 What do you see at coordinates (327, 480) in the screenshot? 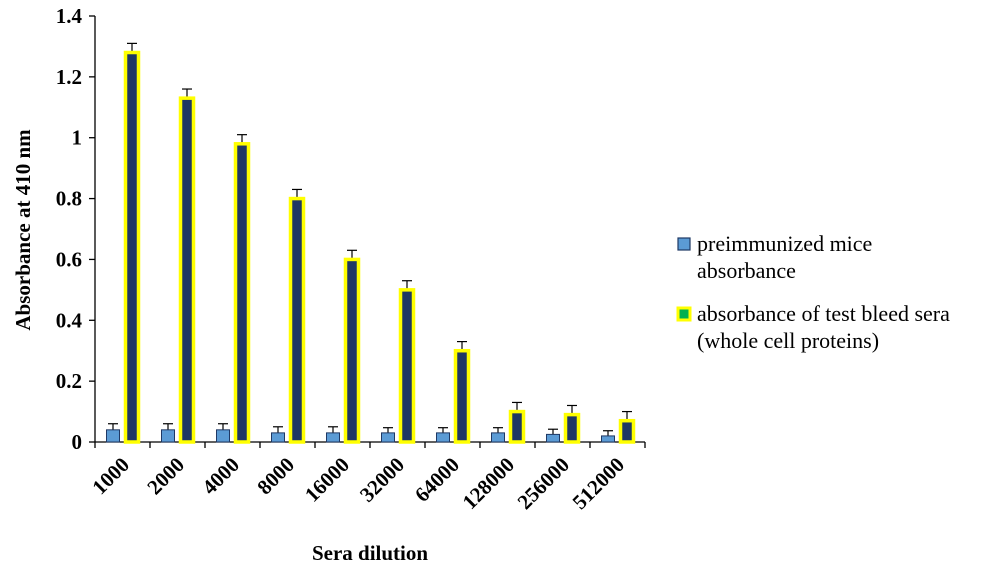
I see `x-tick-label: 16000` at bounding box center [327, 480].